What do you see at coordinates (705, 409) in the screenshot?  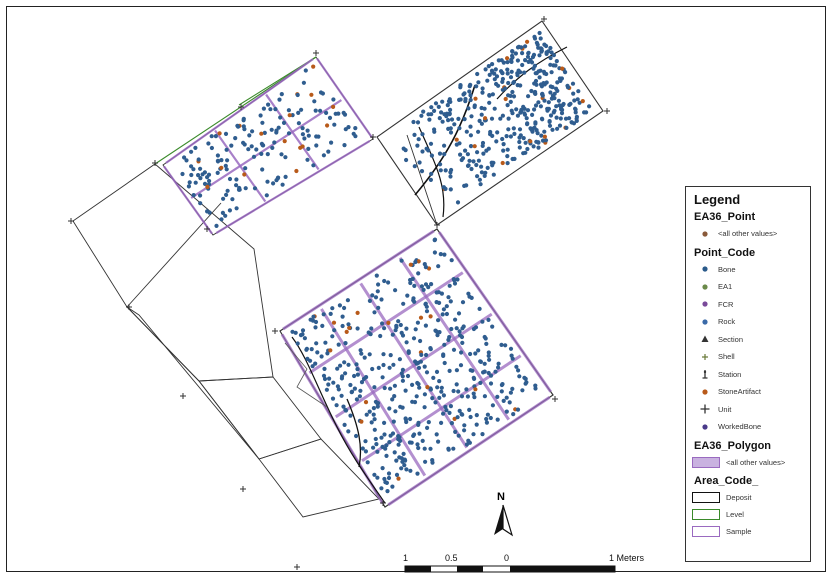 I see `plus-icon` at bounding box center [705, 409].